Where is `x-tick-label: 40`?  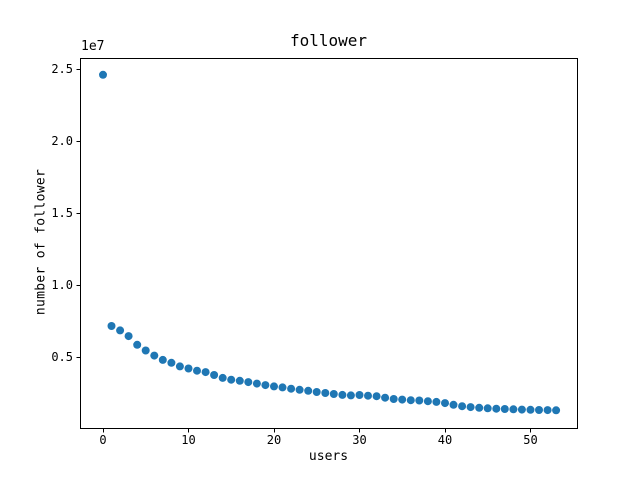
x-tick-label: 40 is located at coordinates (445, 440).